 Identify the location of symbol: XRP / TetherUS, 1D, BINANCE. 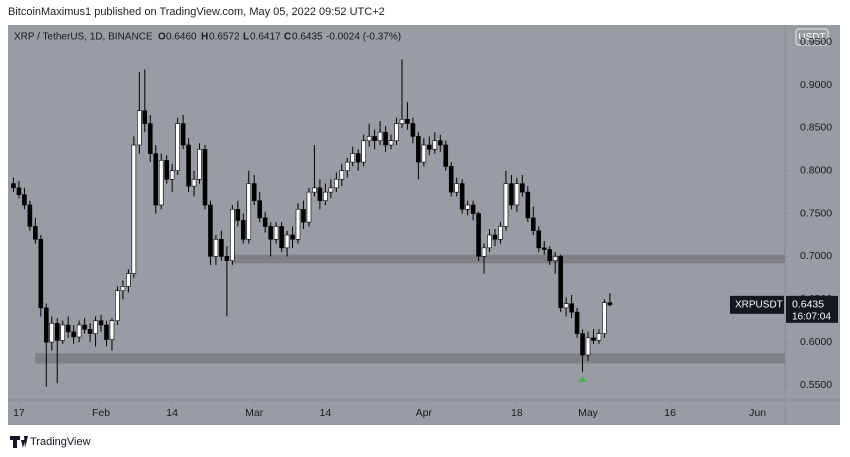
(83, 37).